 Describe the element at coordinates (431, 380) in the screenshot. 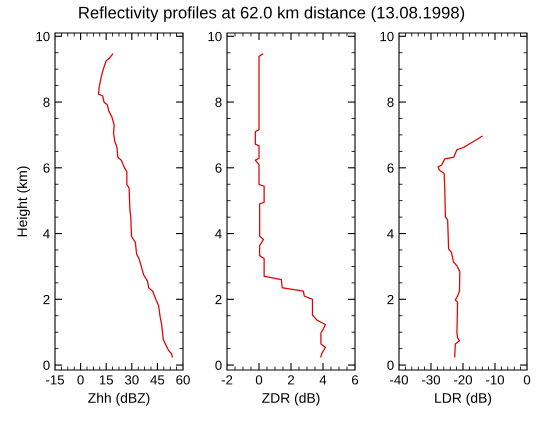

I see `x-tick-label: -30` at that location.